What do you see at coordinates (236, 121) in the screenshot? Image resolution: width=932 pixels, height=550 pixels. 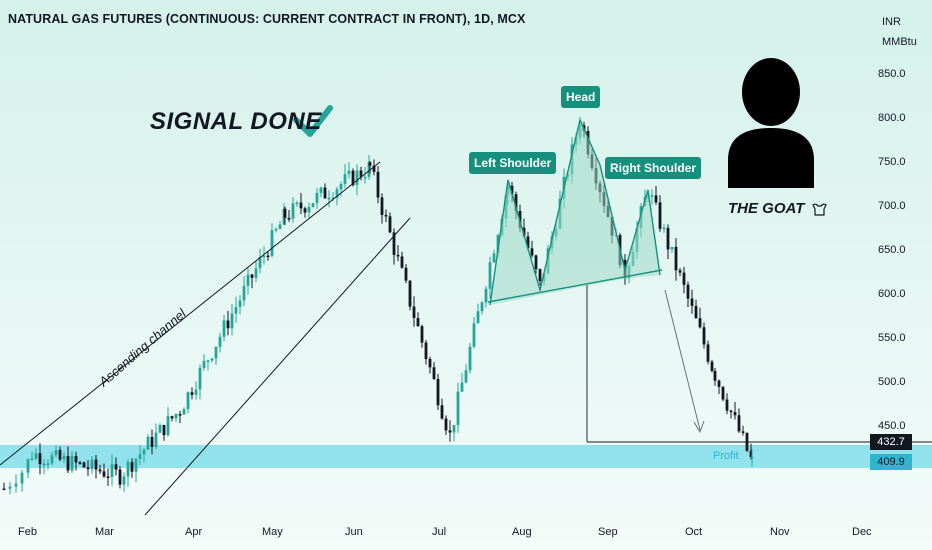 I see `signal-done-text: SIGNAL DONE` at bounding box center [236, 121].